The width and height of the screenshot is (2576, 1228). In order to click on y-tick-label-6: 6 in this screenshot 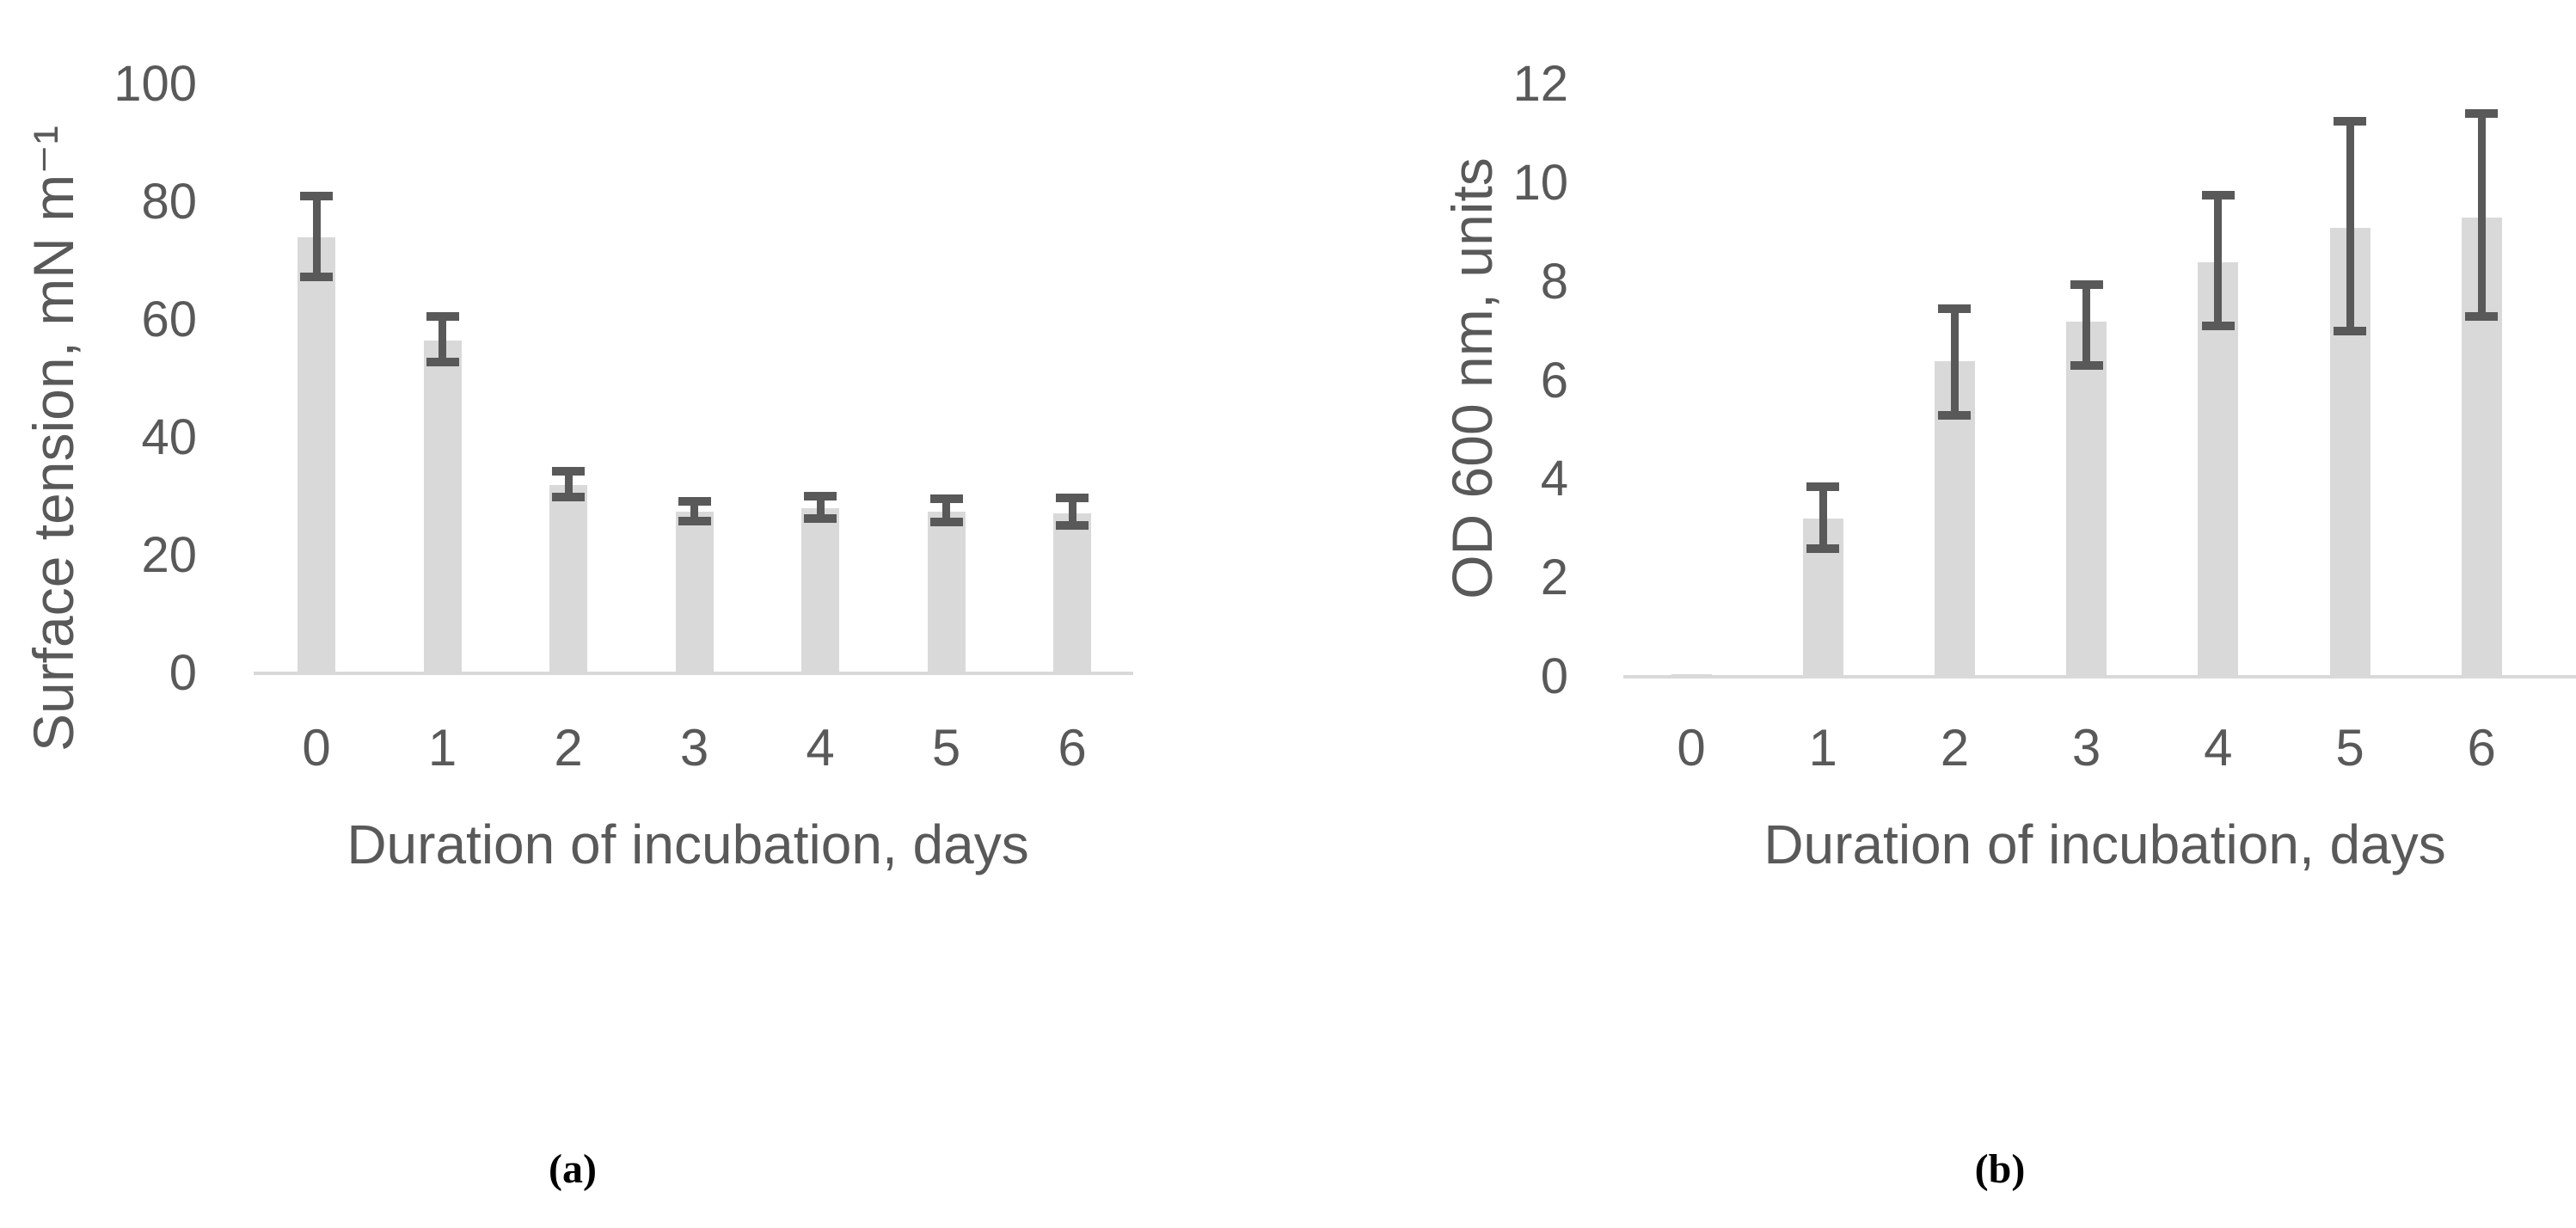, I will do `click(1554, 380)`.